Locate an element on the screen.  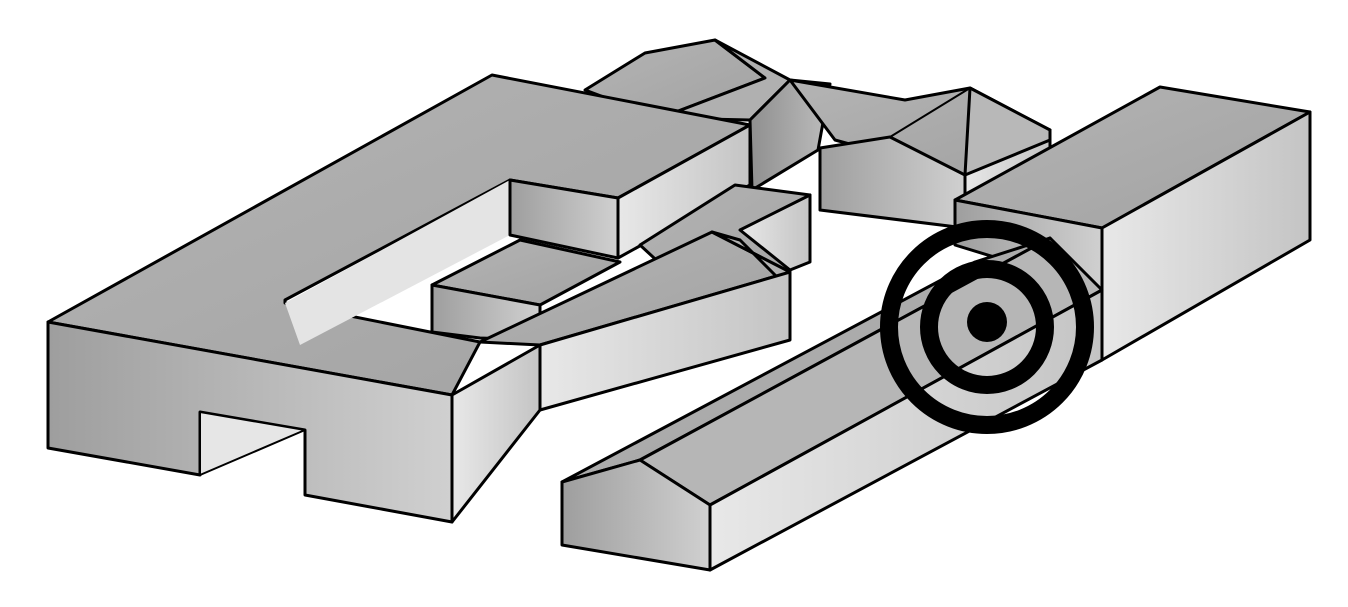
target-inner-ring is located at coordinates (987, 327).